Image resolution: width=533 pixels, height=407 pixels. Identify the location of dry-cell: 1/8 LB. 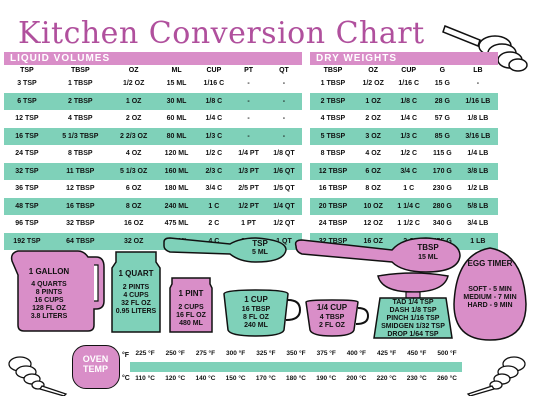
(477, 119).